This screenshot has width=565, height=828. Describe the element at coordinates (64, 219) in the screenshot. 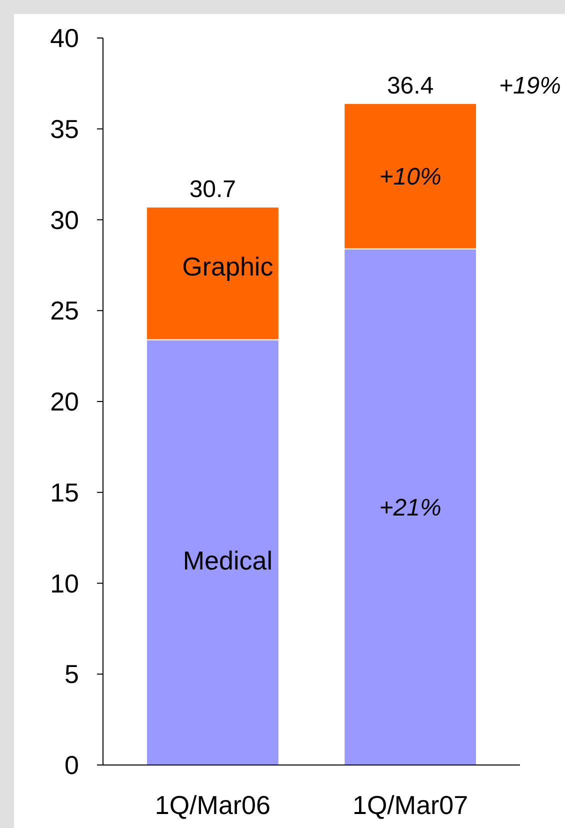

I see `y-tick-label: 30` at that location.